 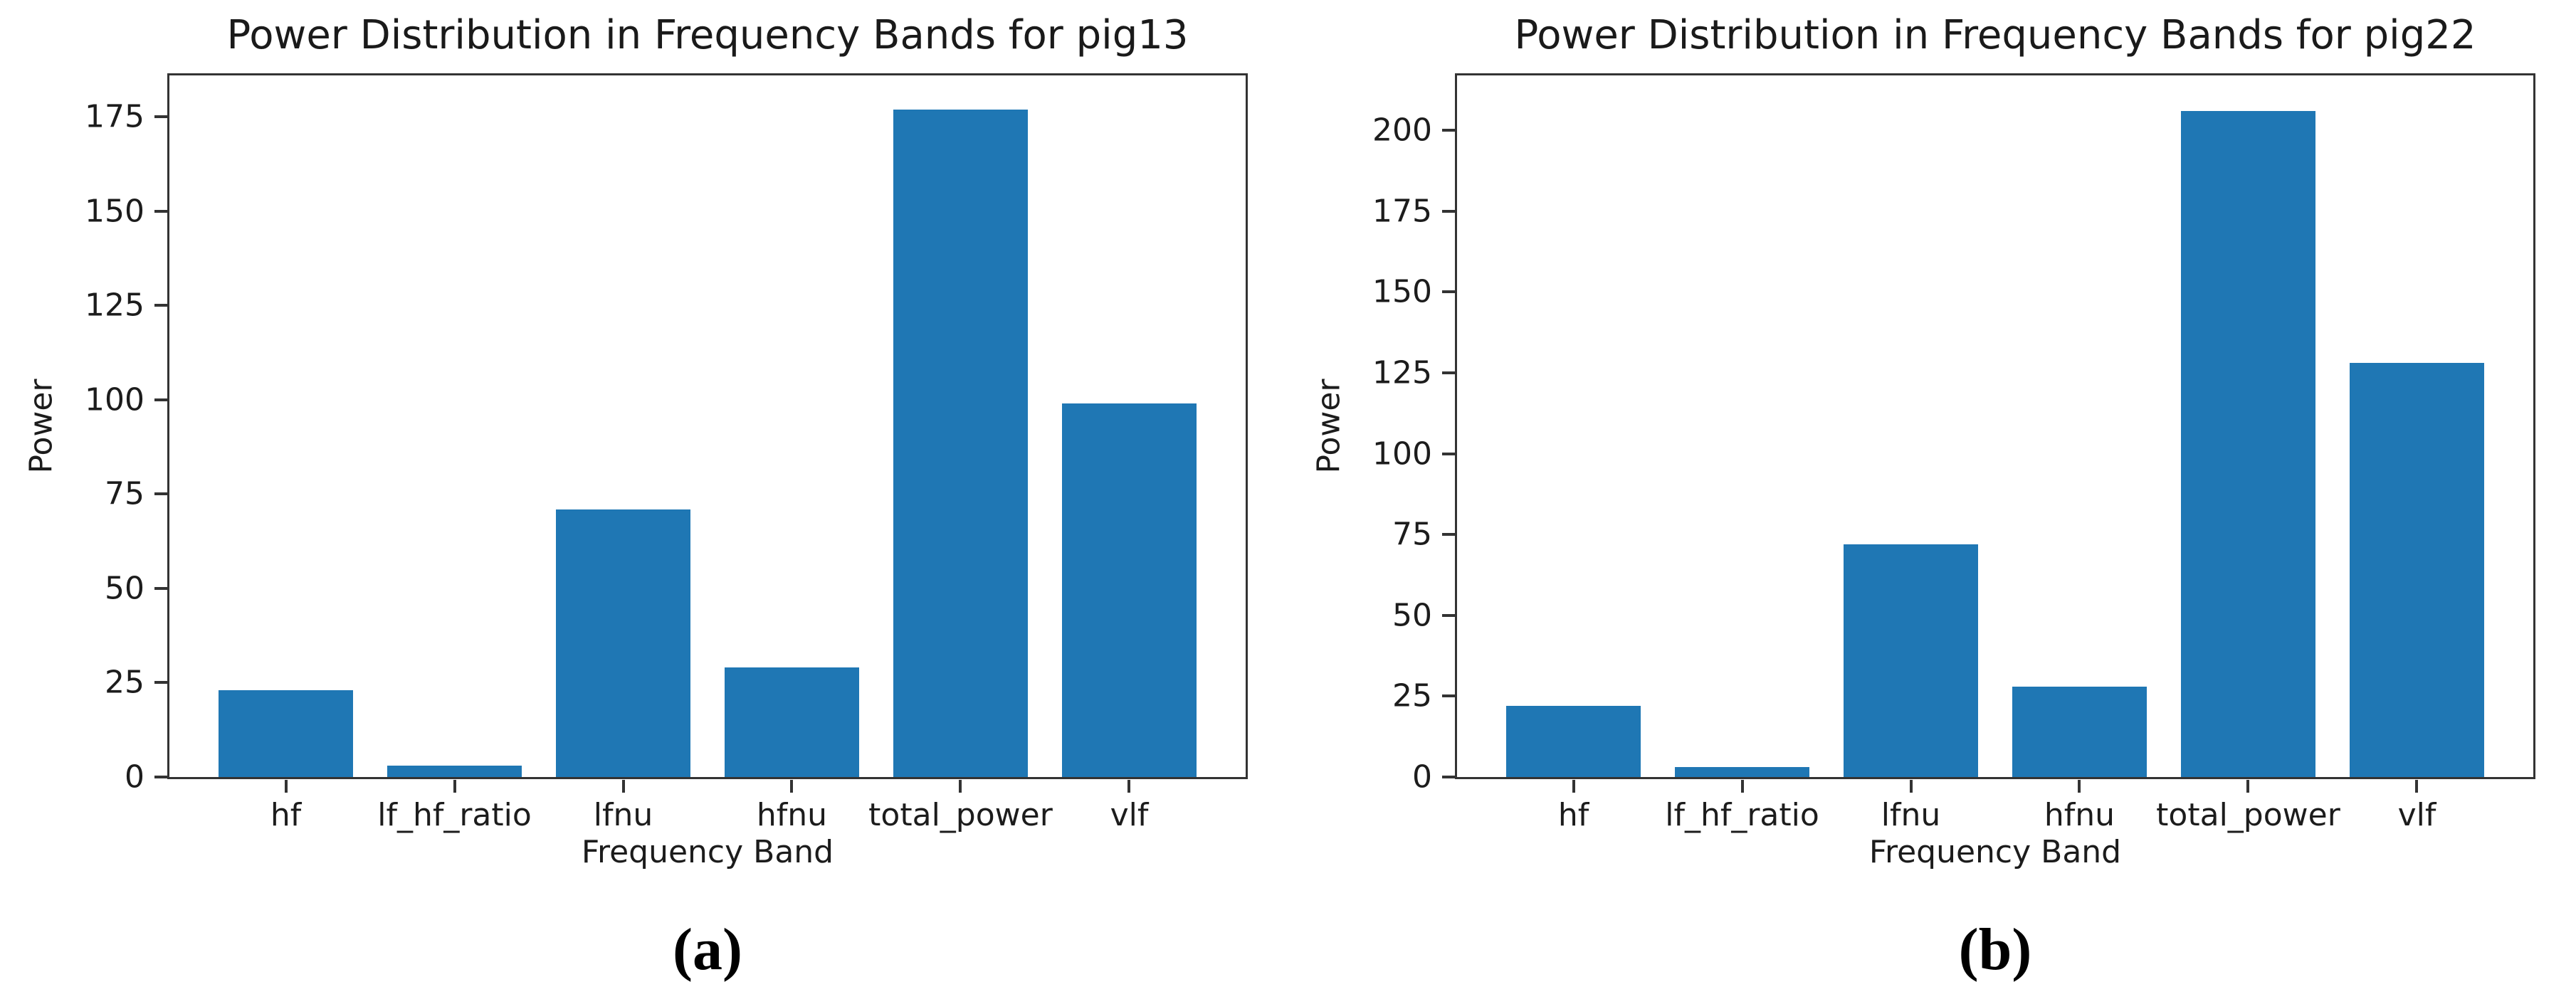 I want to click on y-tick-label: 200, so click(x=1402, y=130).